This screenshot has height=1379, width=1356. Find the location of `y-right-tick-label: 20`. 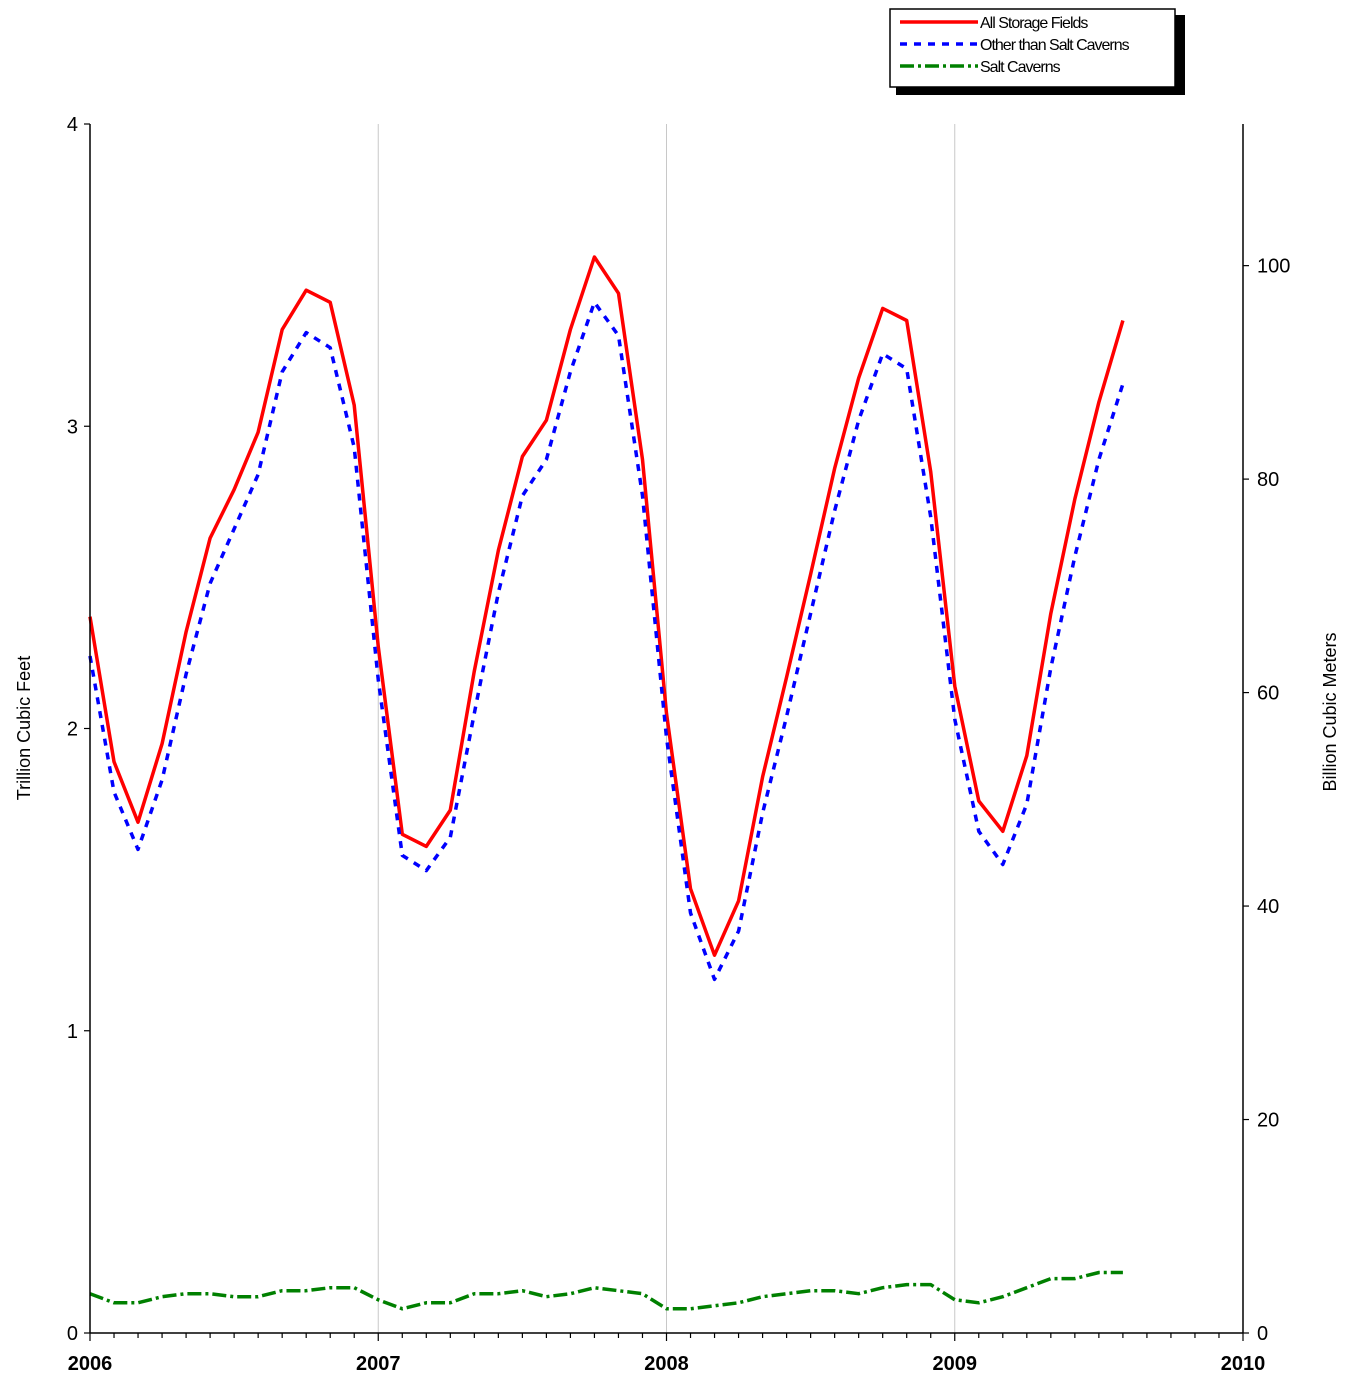

y-right-tick-label: 20 is located at coordinates (1268, 1121).